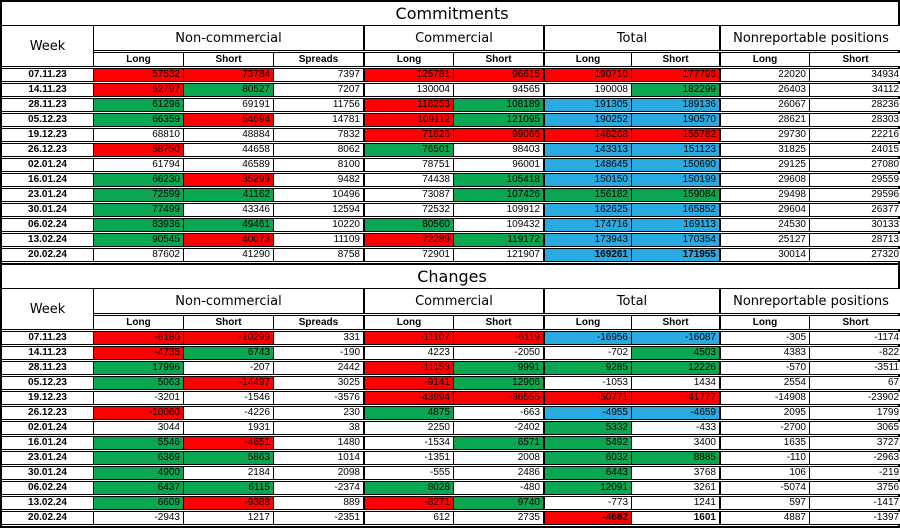 The width and height of the screenshot is (900, 528). I want to click on cell-t-short: 190570, so click(676, 120).